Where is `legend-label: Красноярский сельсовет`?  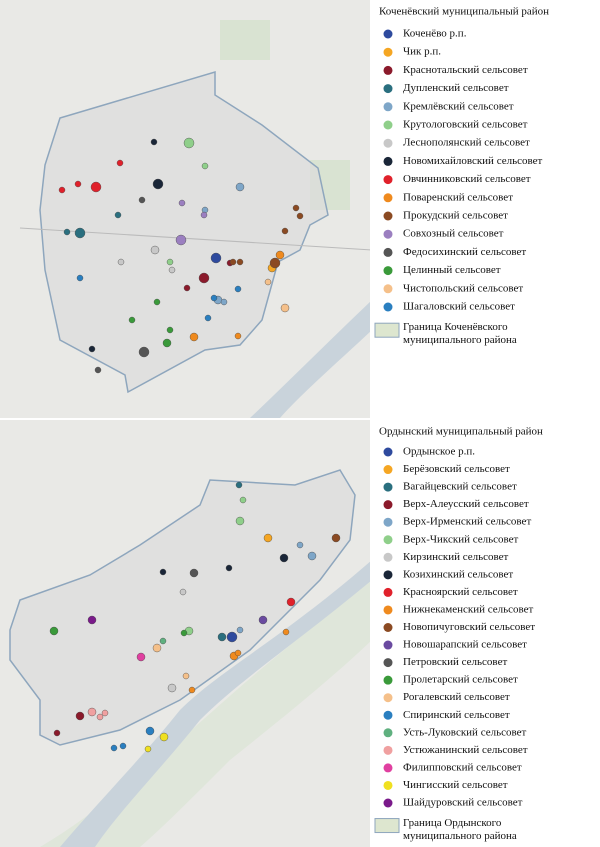 legend-label: Красноярский сельсовет is located at coordinates (460, 592).